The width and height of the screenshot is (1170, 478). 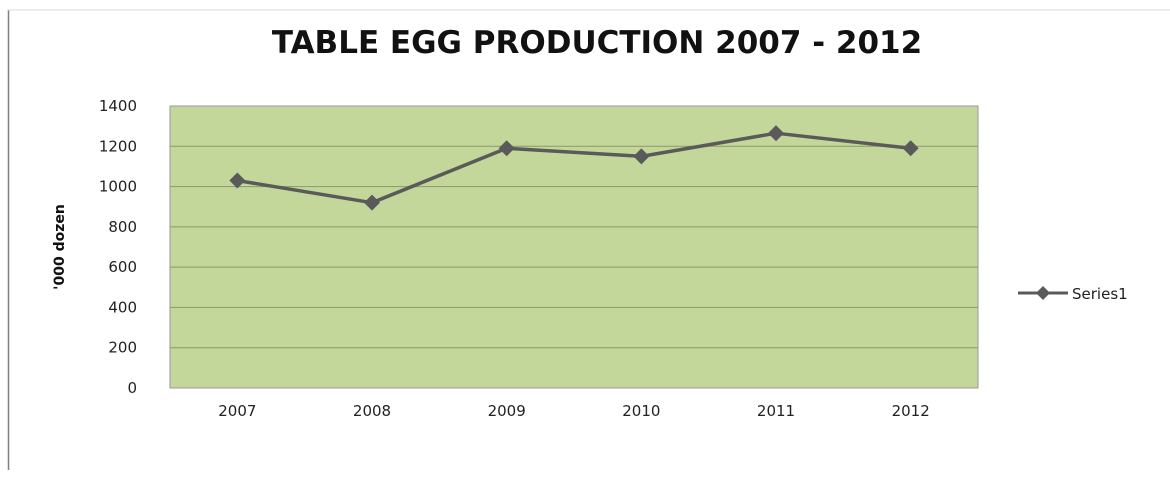 I want to click on x-tick-label: 2009, so click(x=507, y=411).